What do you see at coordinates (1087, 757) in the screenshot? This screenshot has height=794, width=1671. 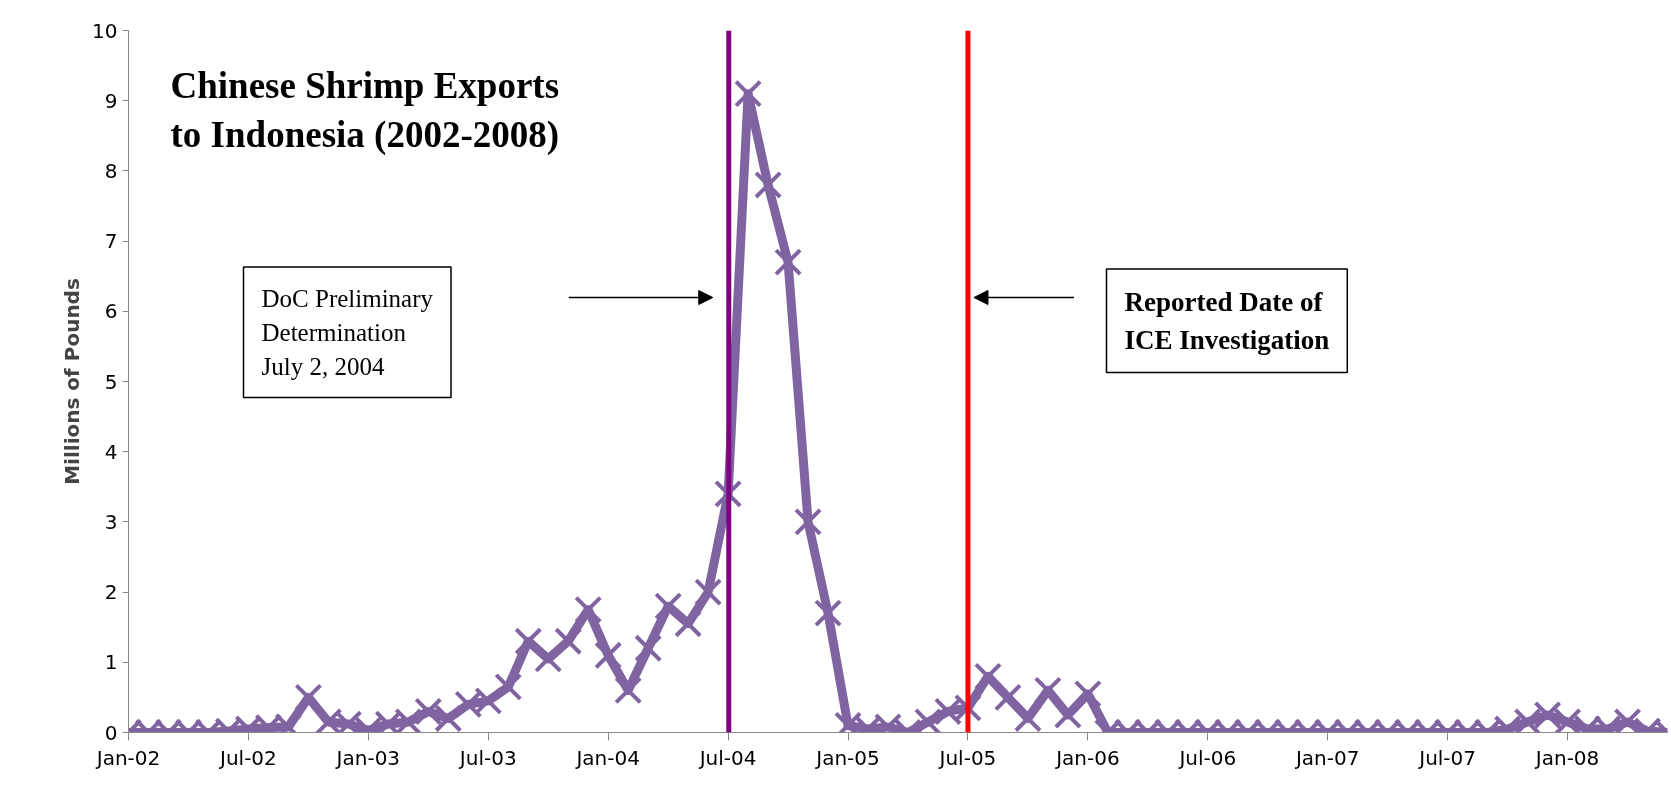 I see `x-tick-label: Jan-06` at bounding box center [1087, 757].